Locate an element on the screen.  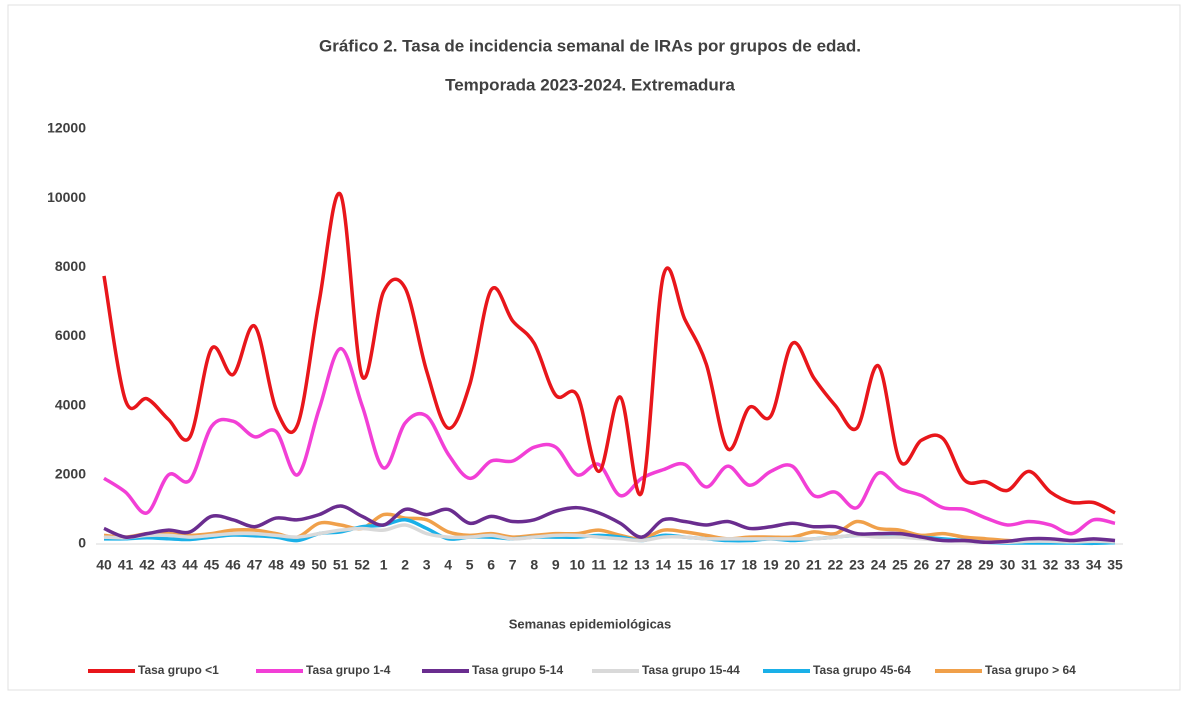
x-tick-label: 51 is located at coordinates (341, 565).